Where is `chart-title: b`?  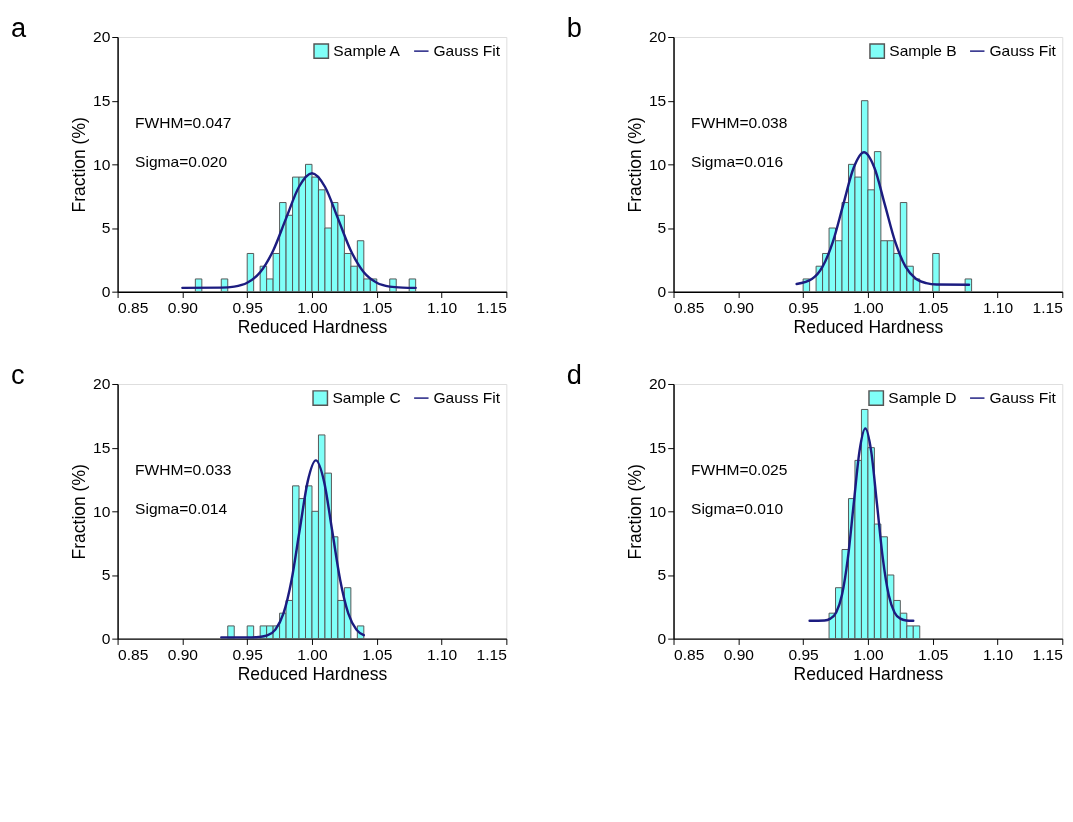
chart-title: b is located at coordinates (574, 28).